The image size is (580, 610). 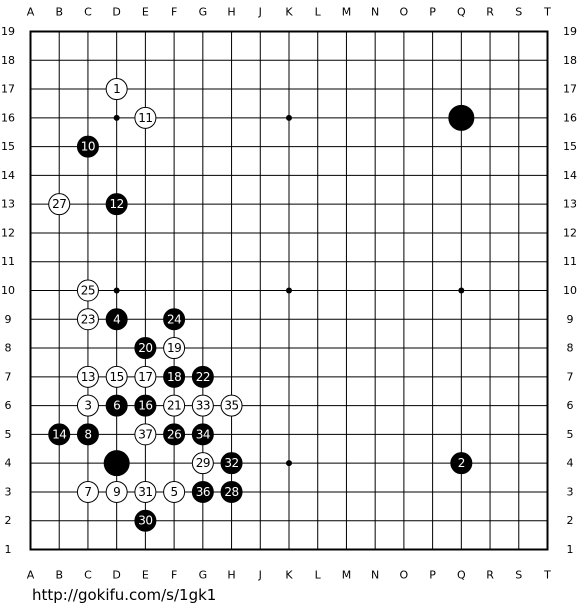 I want to click on move-number: 28, so click(x=231, y=492).